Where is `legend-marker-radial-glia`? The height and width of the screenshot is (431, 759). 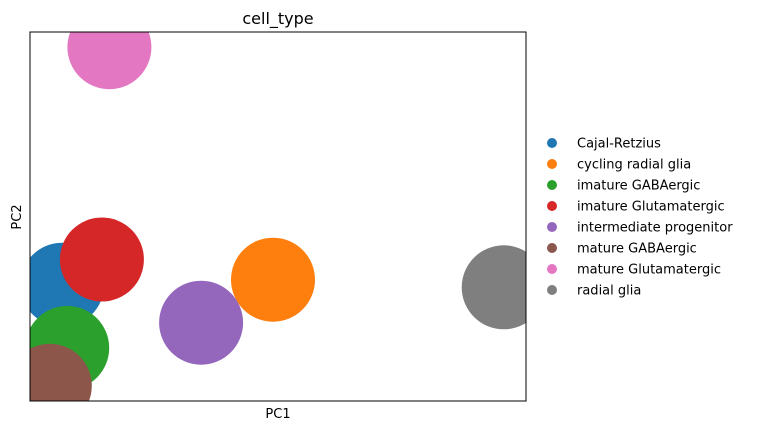
legend-marker-radial-glia is located at coordinates (552, 290).